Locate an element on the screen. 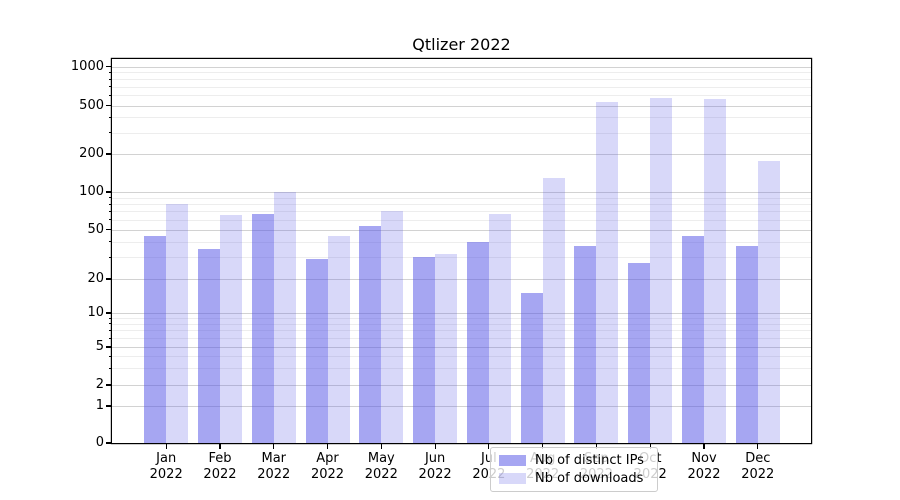 Image resolution: width=900 pixels, height=500 pixels. bar-distinct-ips-jul is located at coordinates (477, 342).